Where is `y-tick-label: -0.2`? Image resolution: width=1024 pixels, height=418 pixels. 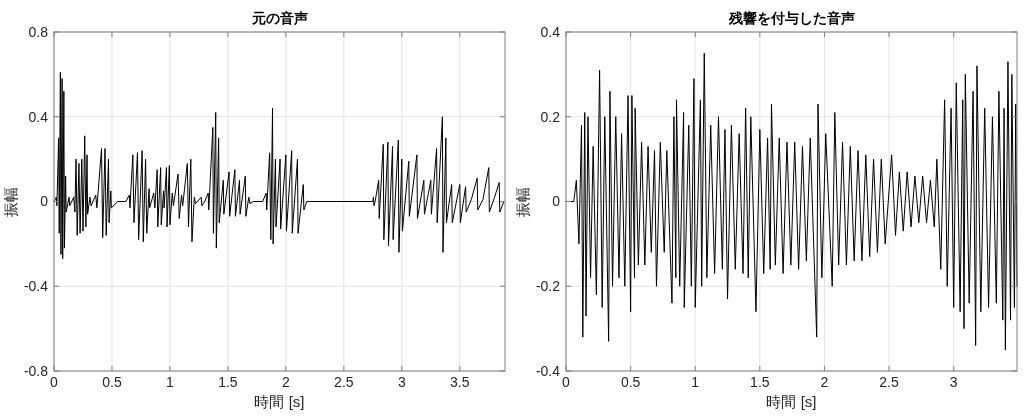
y-tick-label: -0.2 is located at coordinates (548, 286).